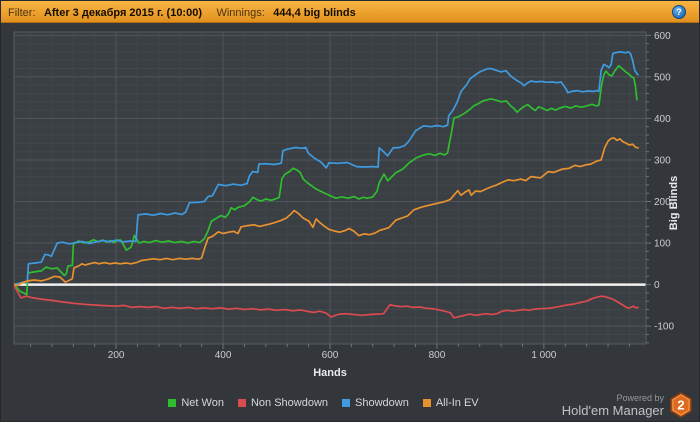 Image resolution: width=700 pixels, height=422 pixels. What do you see at coordinates (240, 13) in the screenshot?
I see `winnings-label: Winnings:` at bounding box center [240, 13].